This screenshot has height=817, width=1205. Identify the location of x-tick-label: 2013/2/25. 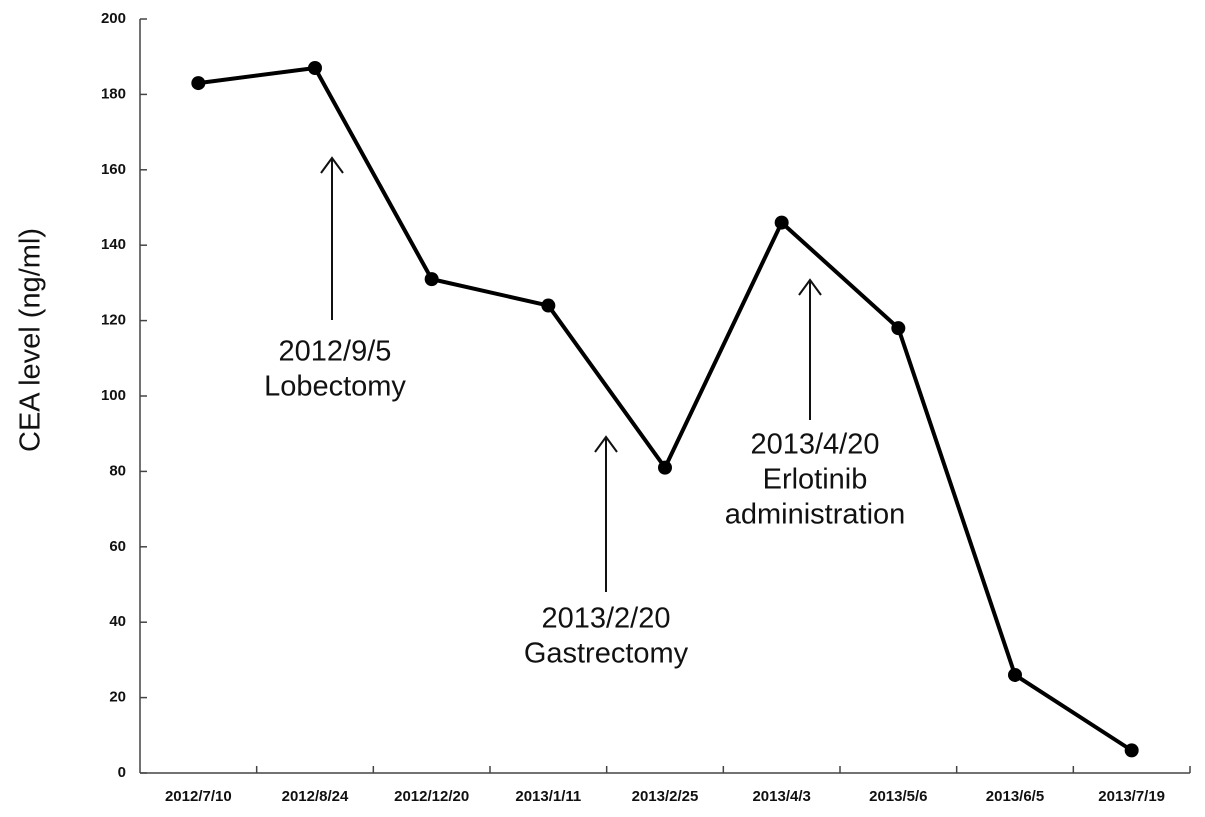
(665, 796).